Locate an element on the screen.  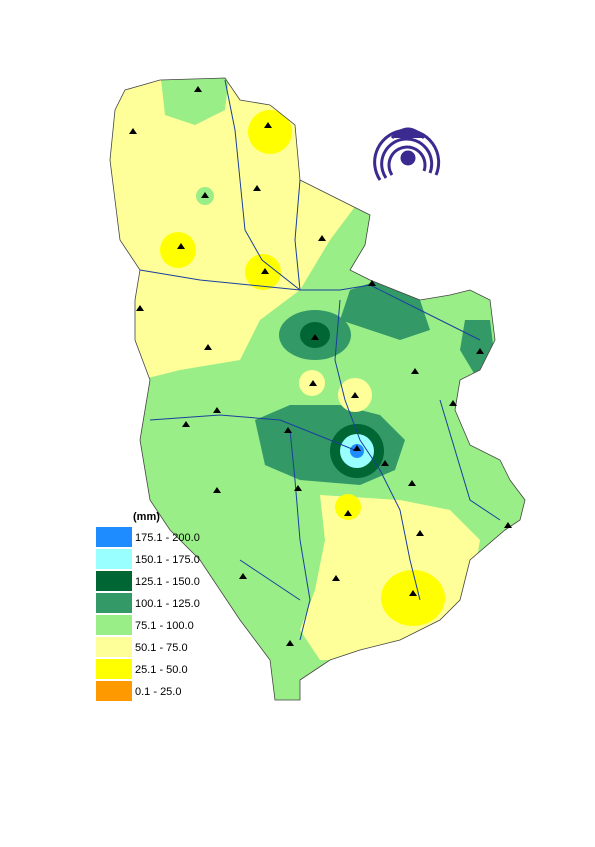
legend-label: 175.1 - 200.0 is located at coordinates (167, 538).